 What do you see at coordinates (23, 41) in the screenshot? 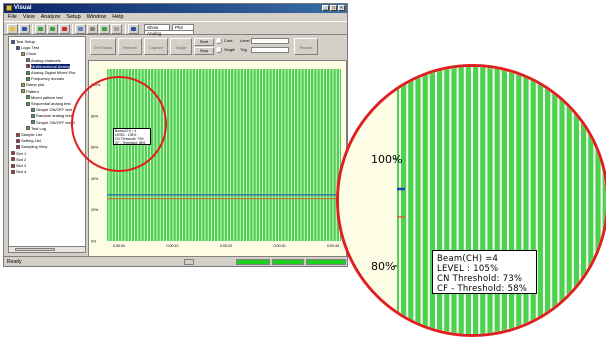
I see `tree-item: Test Setup` at bounding box center [23, 41].